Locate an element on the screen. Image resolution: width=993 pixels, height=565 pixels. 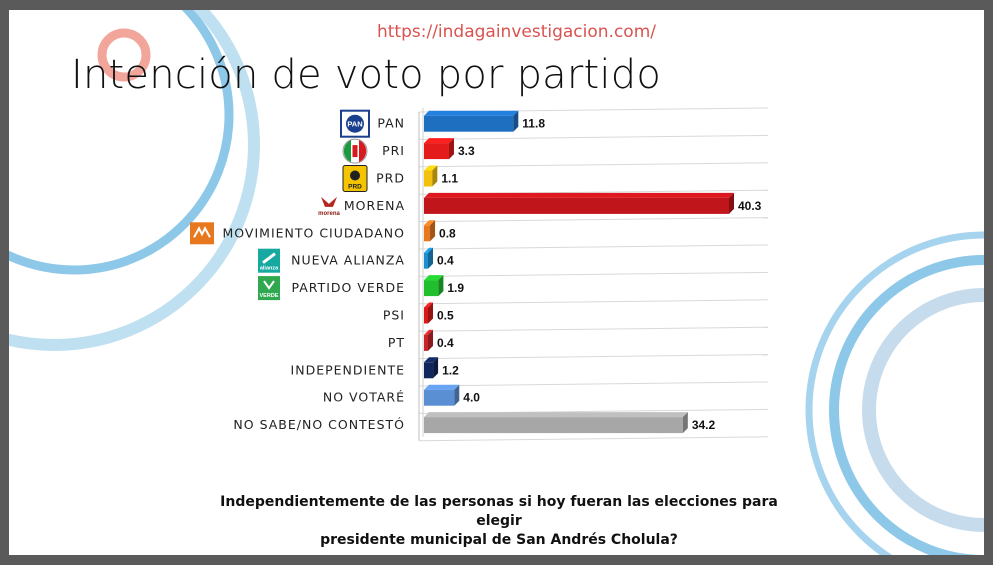
movimiento-ciudadano-logo is located at coordinates (202, 233).